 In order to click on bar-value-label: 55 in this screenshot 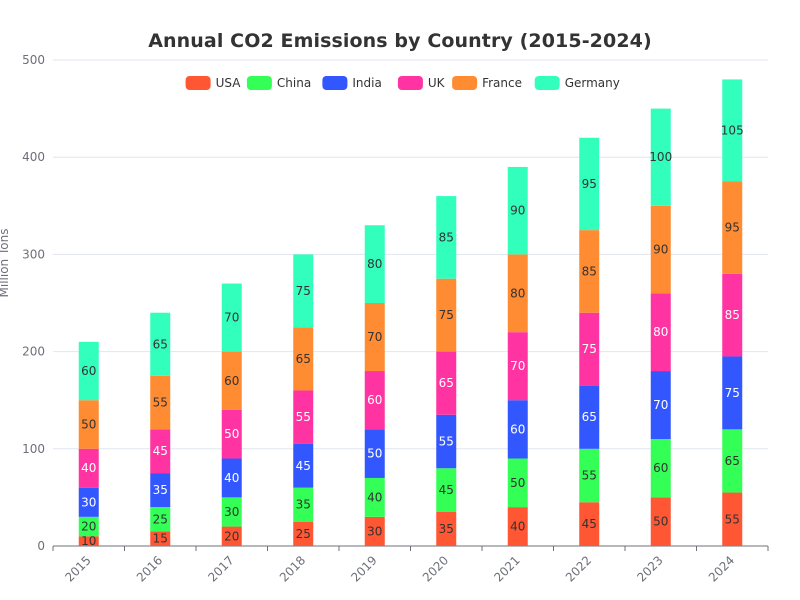, I will do `click(589, 476)`.